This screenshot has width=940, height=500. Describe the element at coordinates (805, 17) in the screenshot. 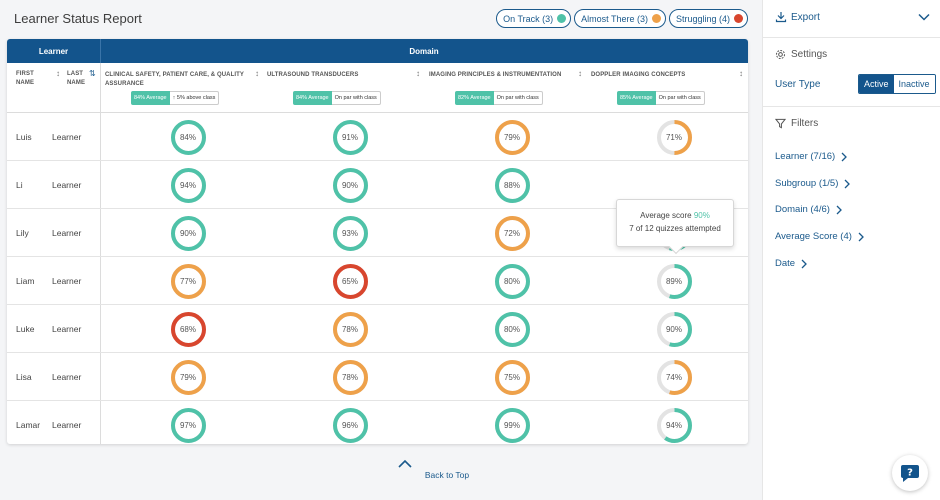

I see `export-label: Export` at that location.